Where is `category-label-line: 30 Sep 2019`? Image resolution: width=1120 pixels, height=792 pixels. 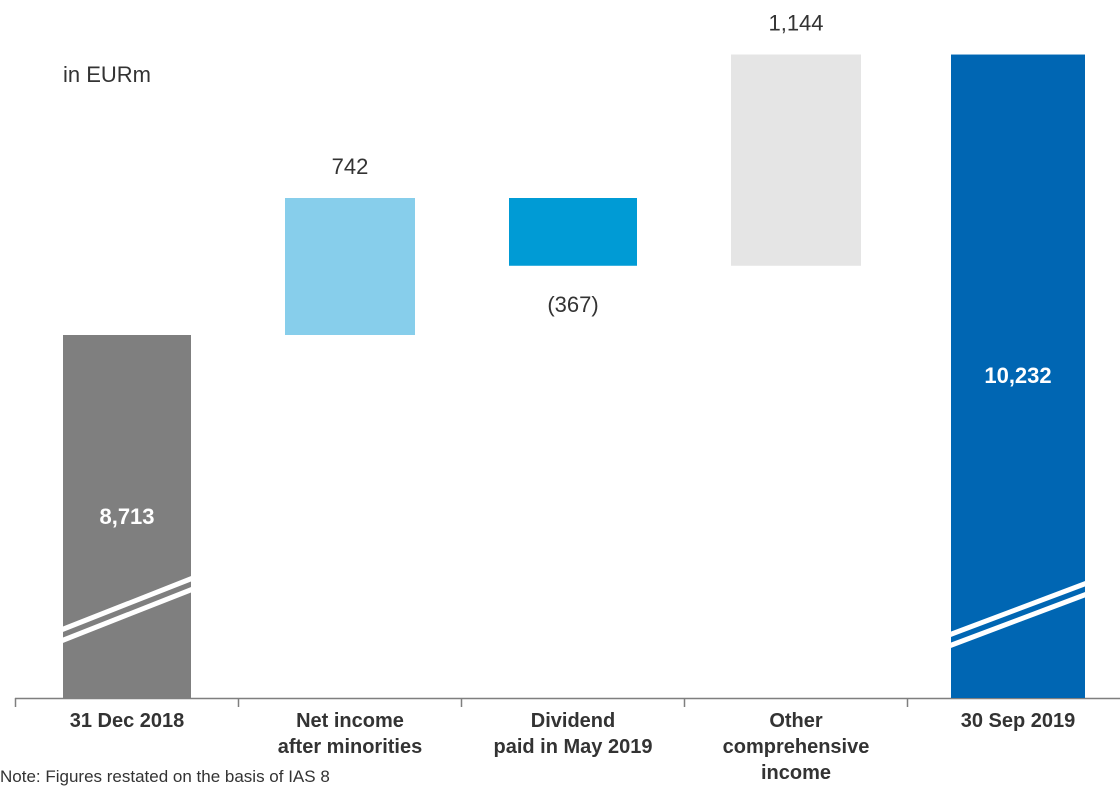 category-label-line: 30 Sep 2019 is located at coordinates (1018, 721).